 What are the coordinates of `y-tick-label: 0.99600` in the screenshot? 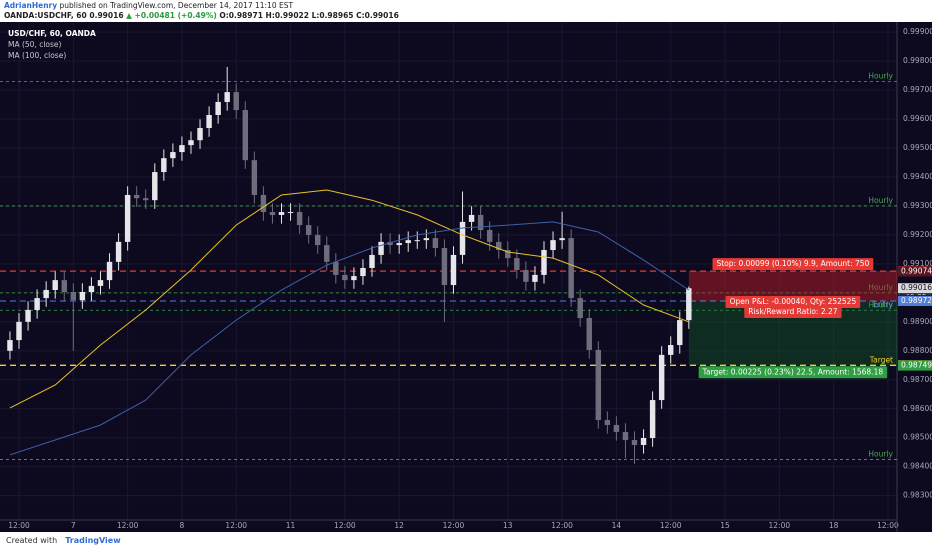 It's located at (917, 118).